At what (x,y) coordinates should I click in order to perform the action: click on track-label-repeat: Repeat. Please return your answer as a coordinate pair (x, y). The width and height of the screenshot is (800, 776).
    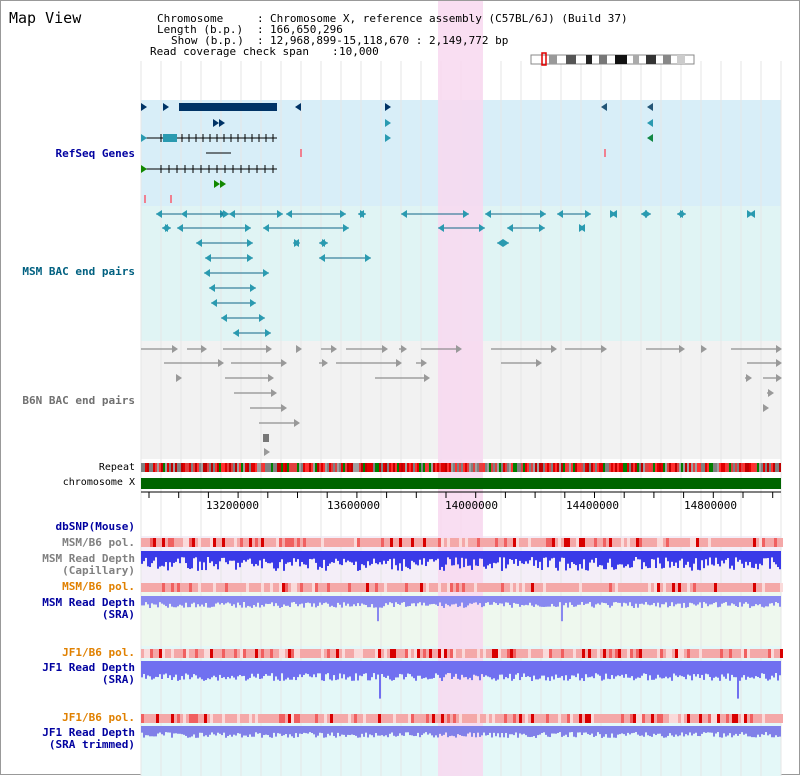
    Looking at the image, I should click on (116, 467).